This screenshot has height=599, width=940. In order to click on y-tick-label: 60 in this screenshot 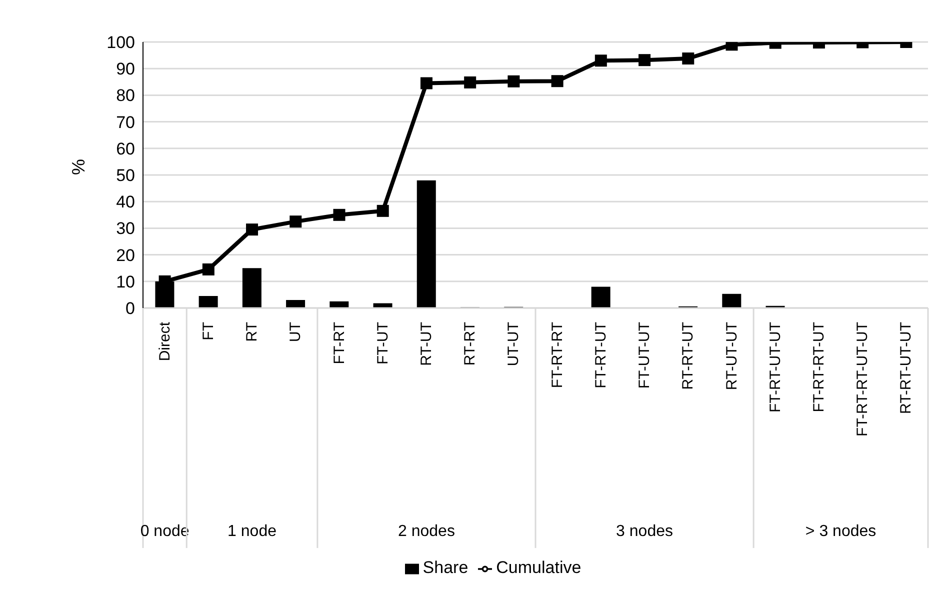, I will do `click(125, 148)`.